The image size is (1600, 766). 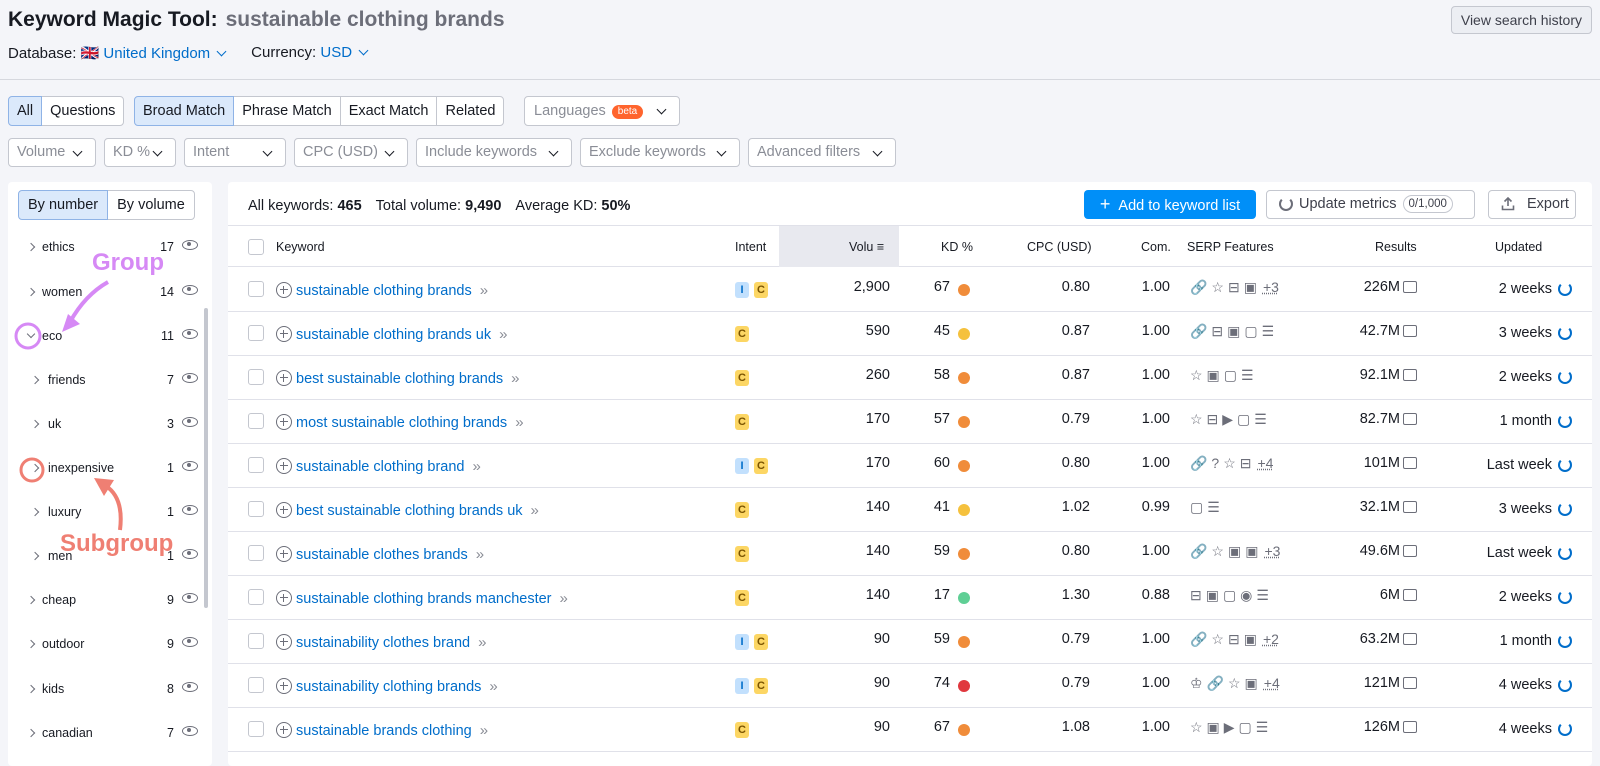 I want to click on sort-by-volume-button: By volume, so click(x=151, y=205).